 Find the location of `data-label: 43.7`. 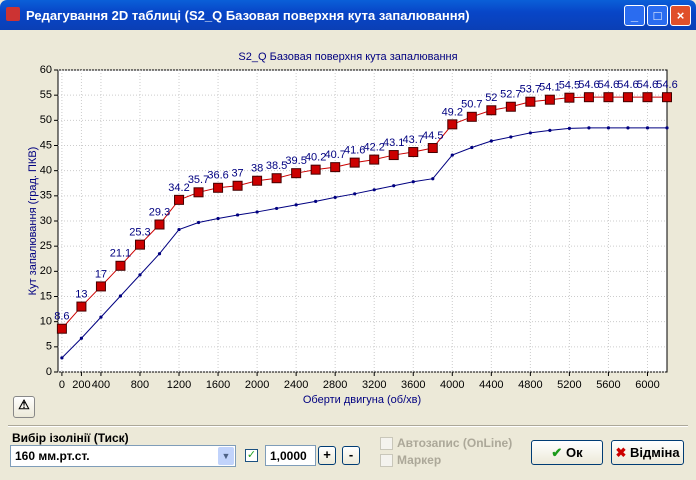

data-label: 43.7 is located at coordinates (413, 140).